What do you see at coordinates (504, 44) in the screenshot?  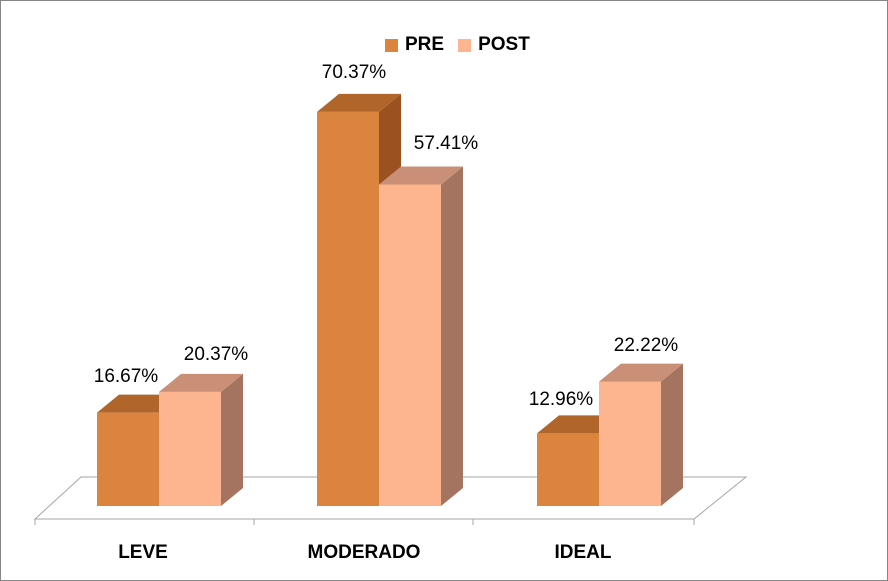 I see `legend-label-post: POST` at bounding box center [504, 44].